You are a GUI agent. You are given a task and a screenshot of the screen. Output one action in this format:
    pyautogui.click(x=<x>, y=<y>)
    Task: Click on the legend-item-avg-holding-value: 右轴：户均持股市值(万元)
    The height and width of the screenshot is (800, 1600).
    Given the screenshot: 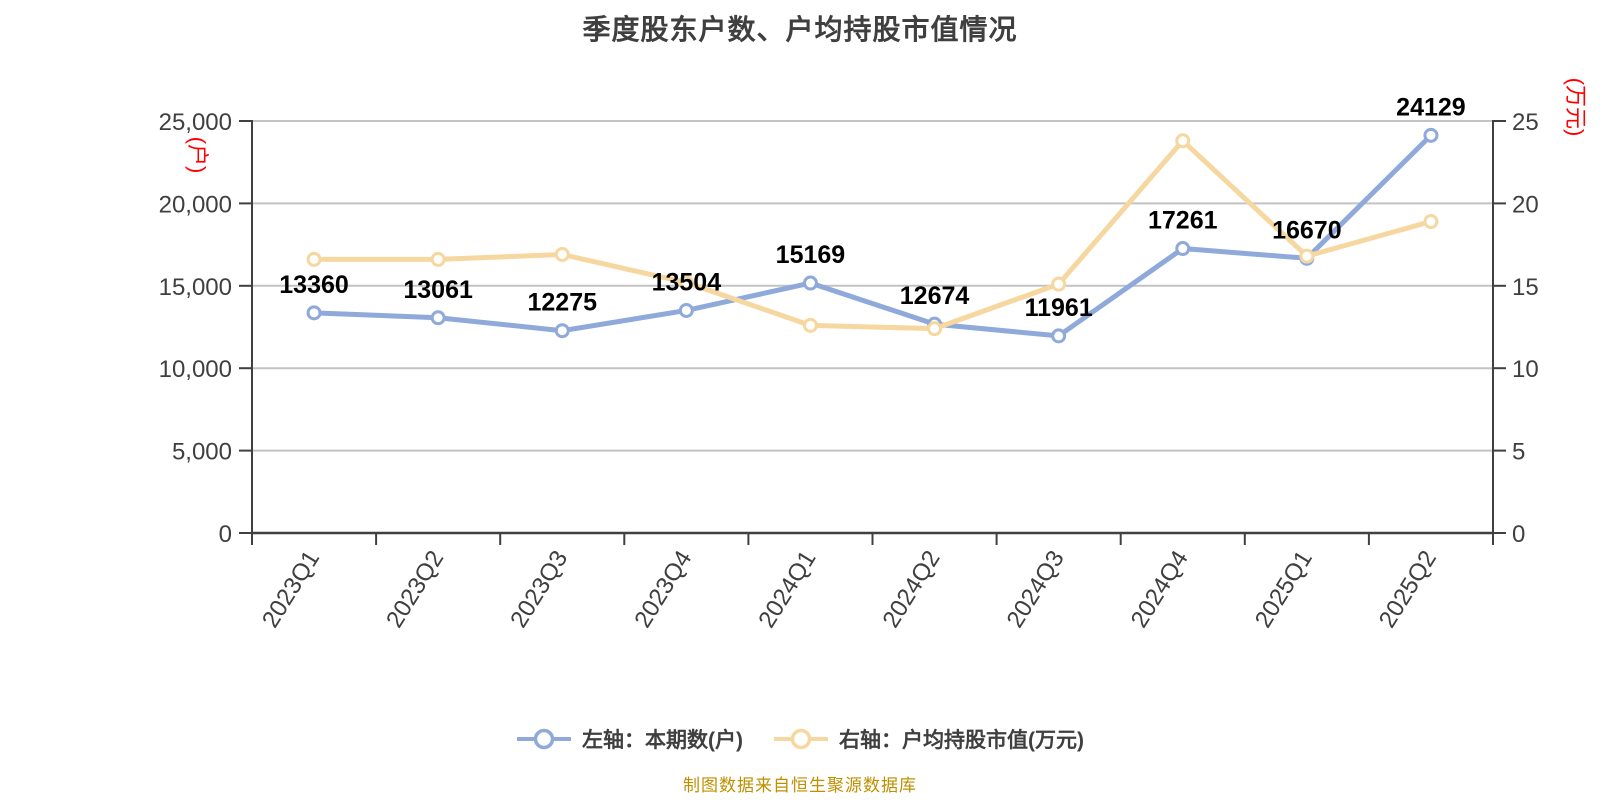 What is the action you would take?
    pyautogui.click(x=928, y=739)
    